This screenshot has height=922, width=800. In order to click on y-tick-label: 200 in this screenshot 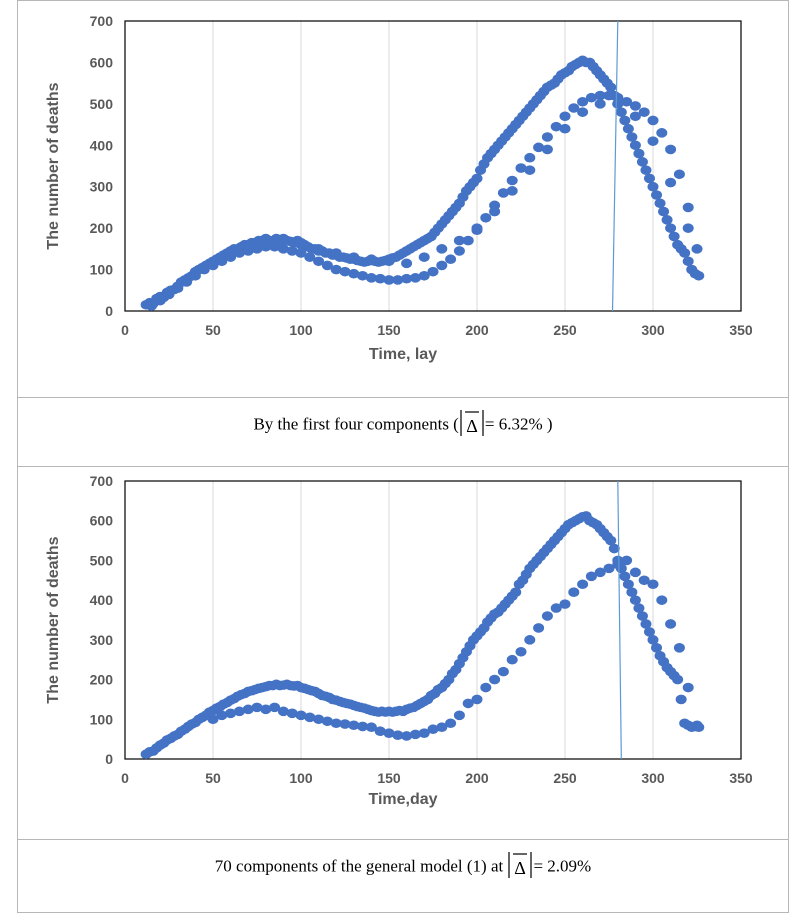, I will do `click(102, 228)`.